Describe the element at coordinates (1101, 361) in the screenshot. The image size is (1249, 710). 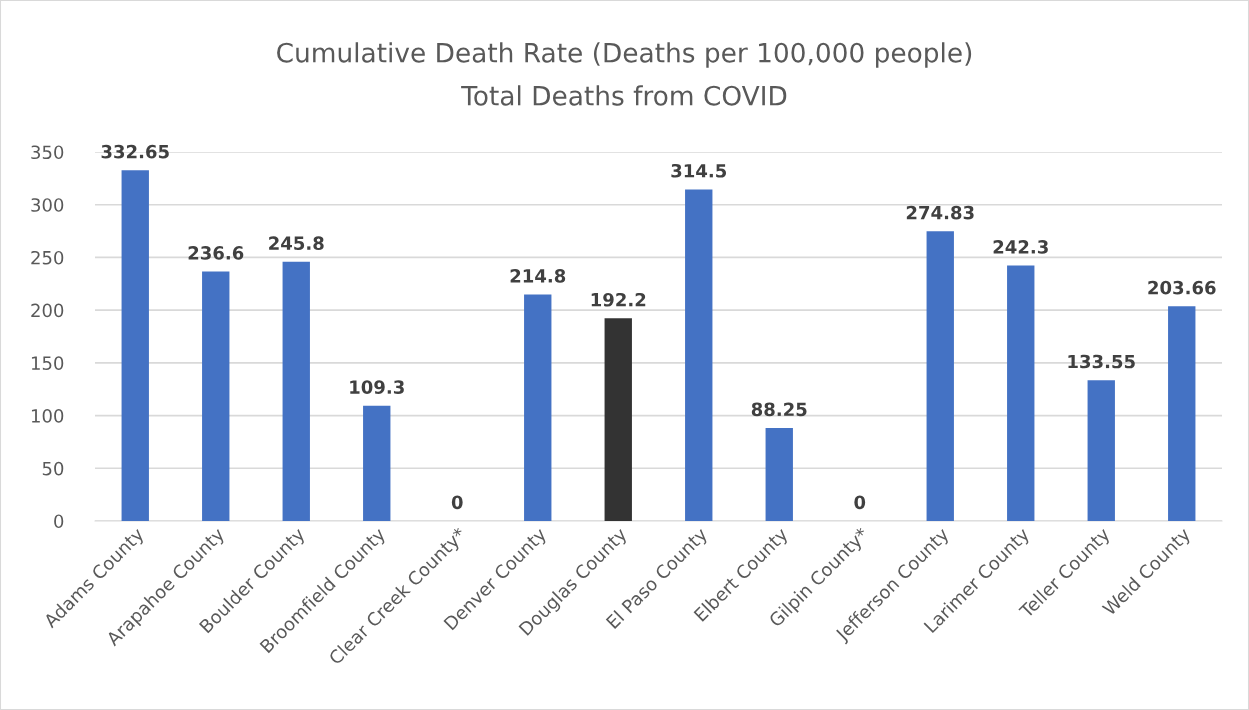
I see `data-label: 133.55` at that location.